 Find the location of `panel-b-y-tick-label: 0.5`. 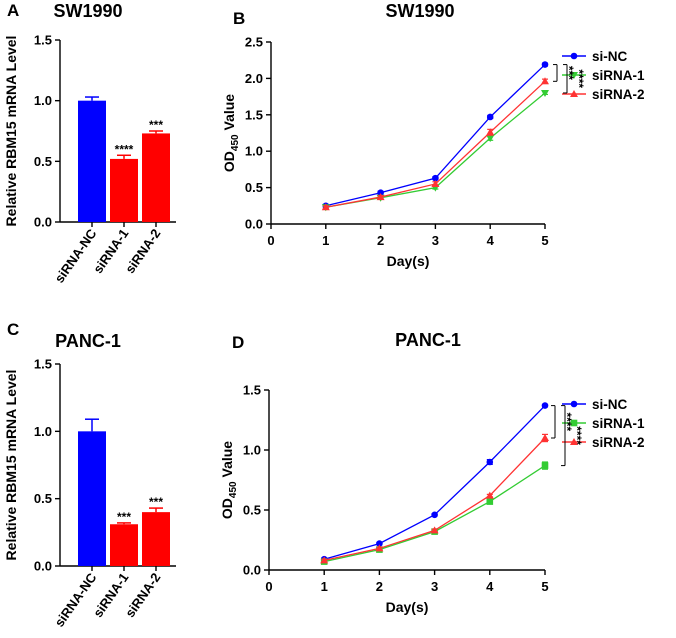

panel-b-y-tick-label: 0.5 is located at coordinates (254, 187).